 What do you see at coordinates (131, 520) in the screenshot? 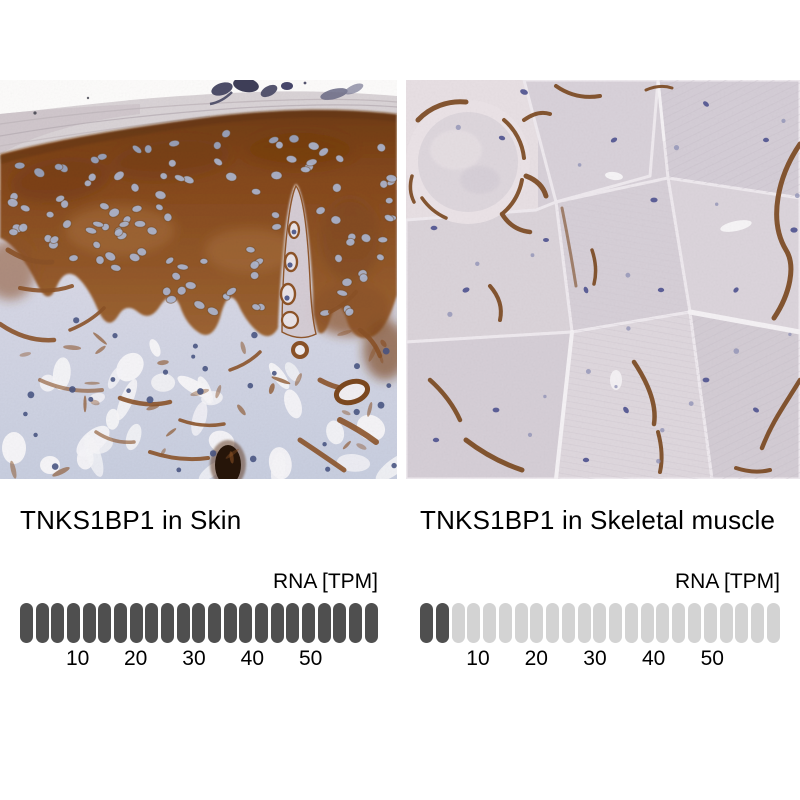
I see `caption-skin: TNKS1BP1 in Skin` at bounding box center [131, 520].